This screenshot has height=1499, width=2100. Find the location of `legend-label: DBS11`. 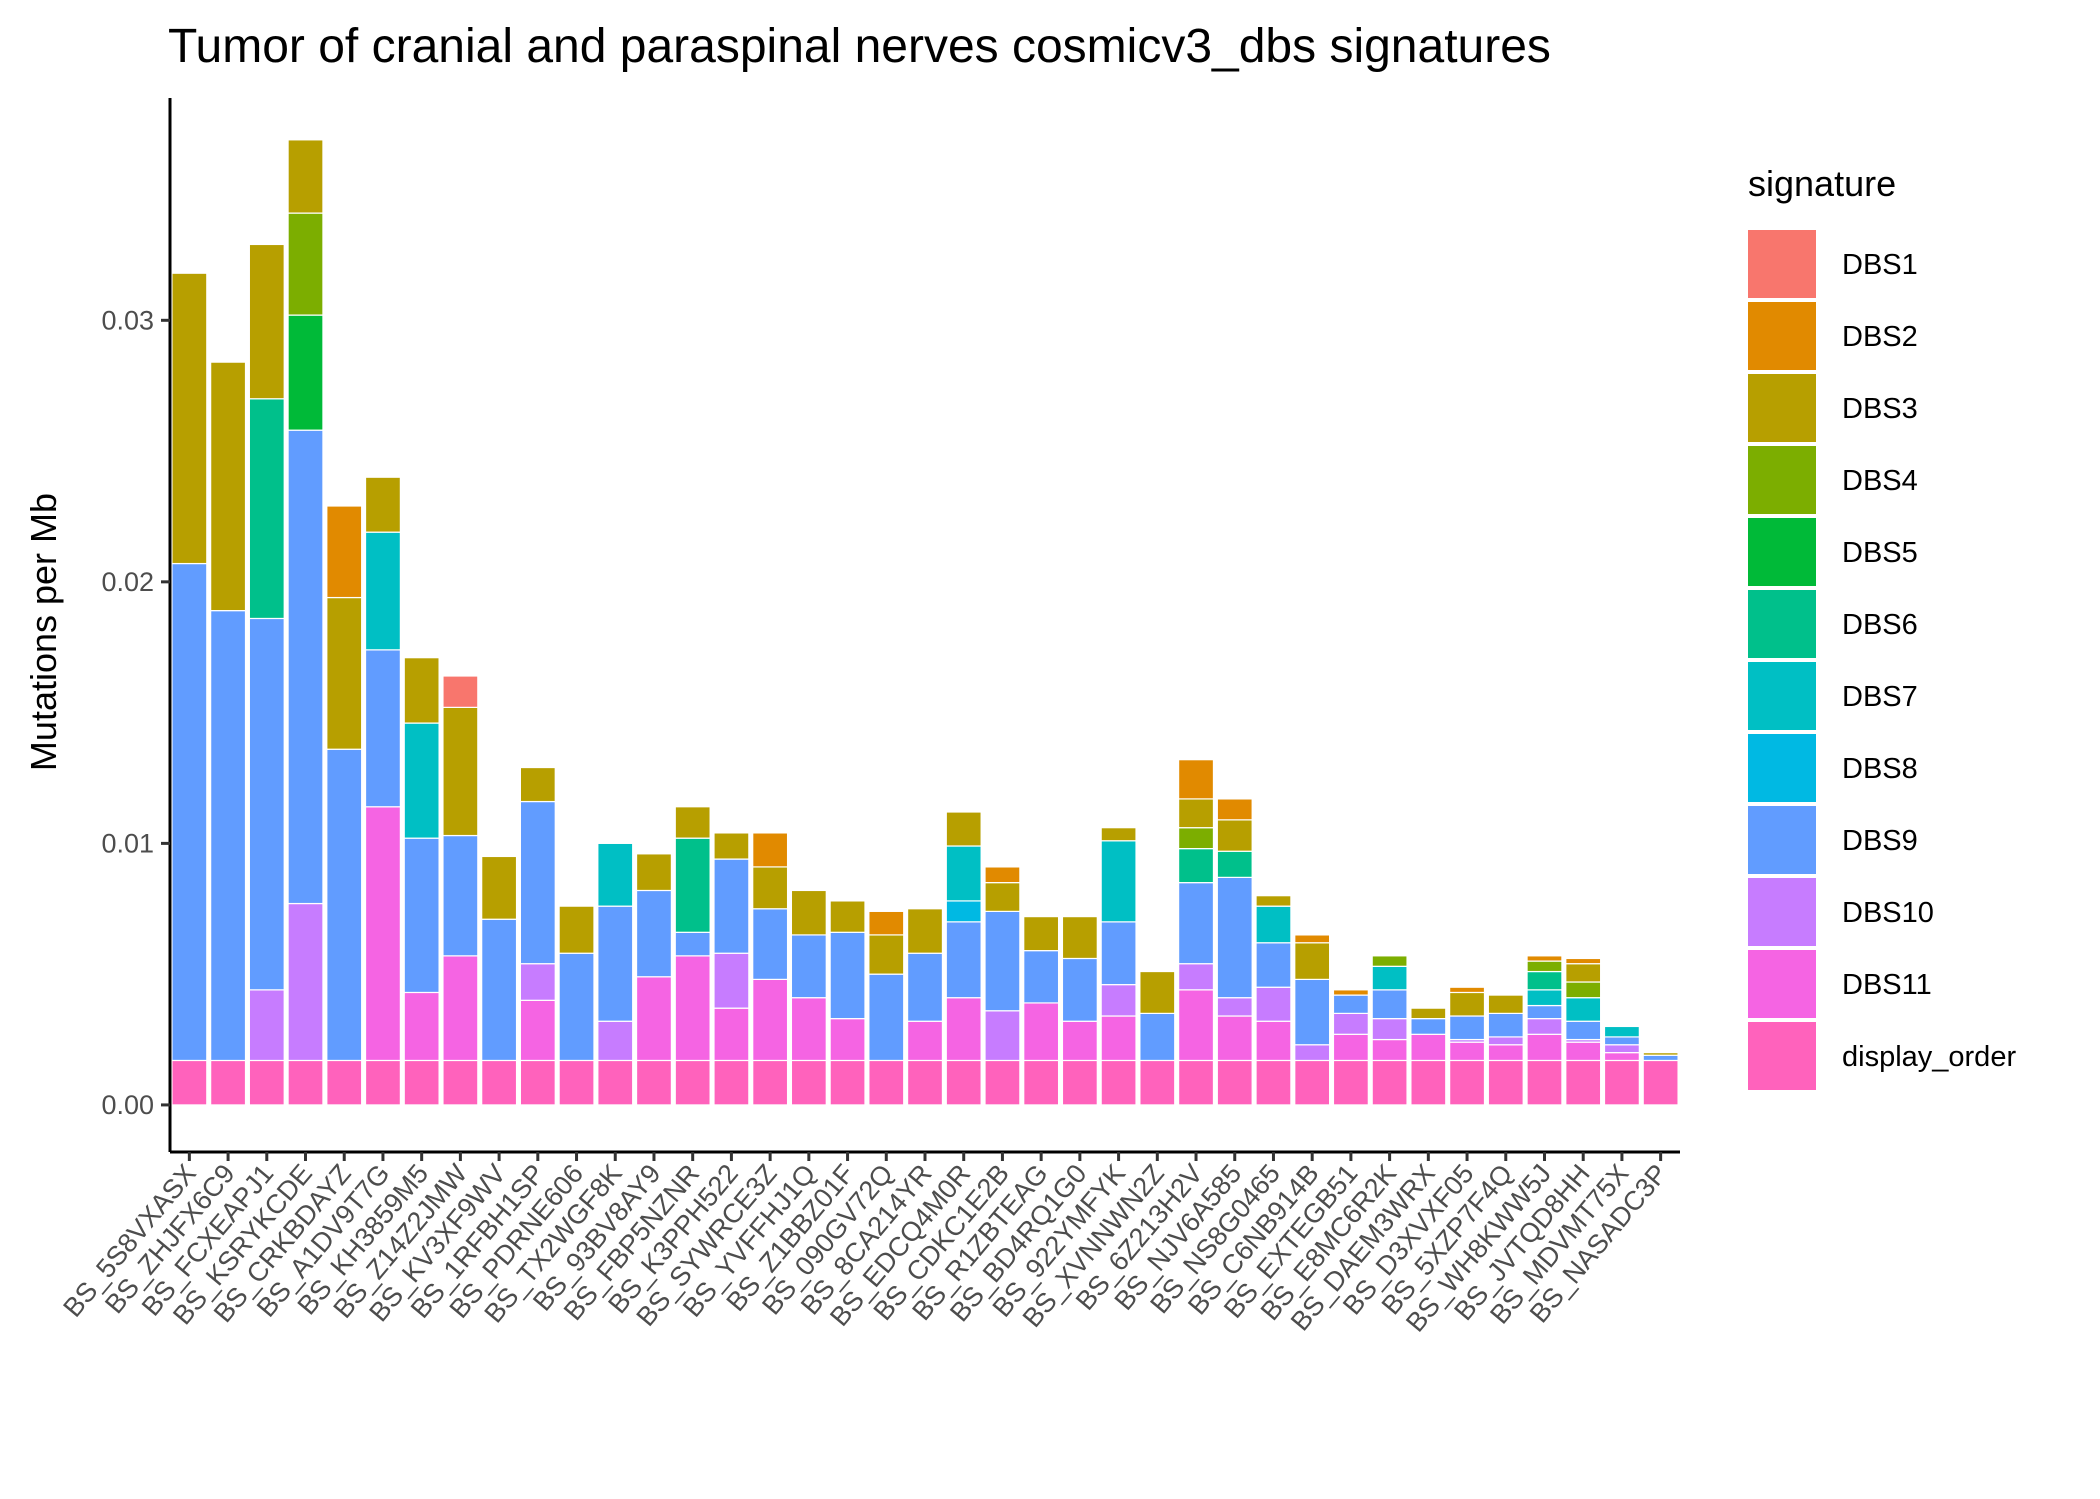

legend-label: DBS11 is located at coordinates (1887, 985).